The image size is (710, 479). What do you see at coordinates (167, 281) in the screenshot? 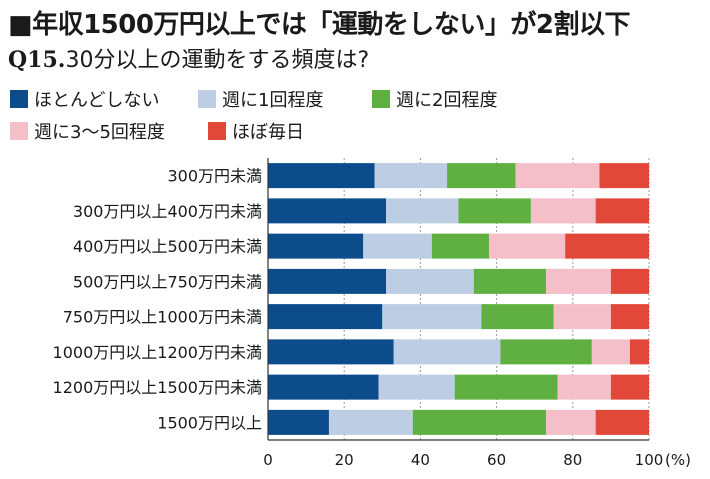
I see `category-label: 500万円以上750万円未満` at bounding box center [167, 281].